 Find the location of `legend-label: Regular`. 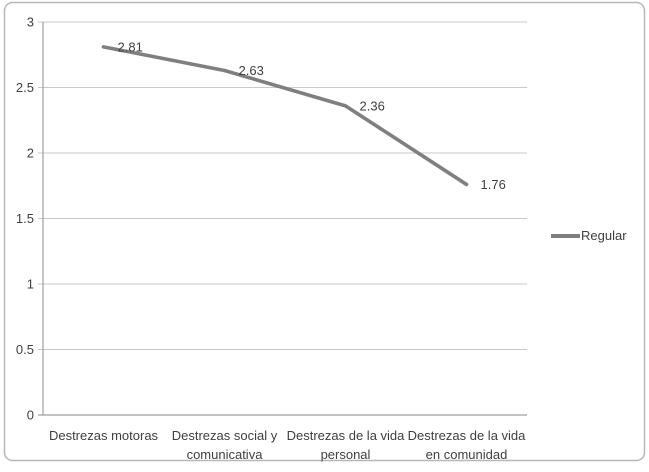

legend-label: Regular is located at coordinates (604, 235).